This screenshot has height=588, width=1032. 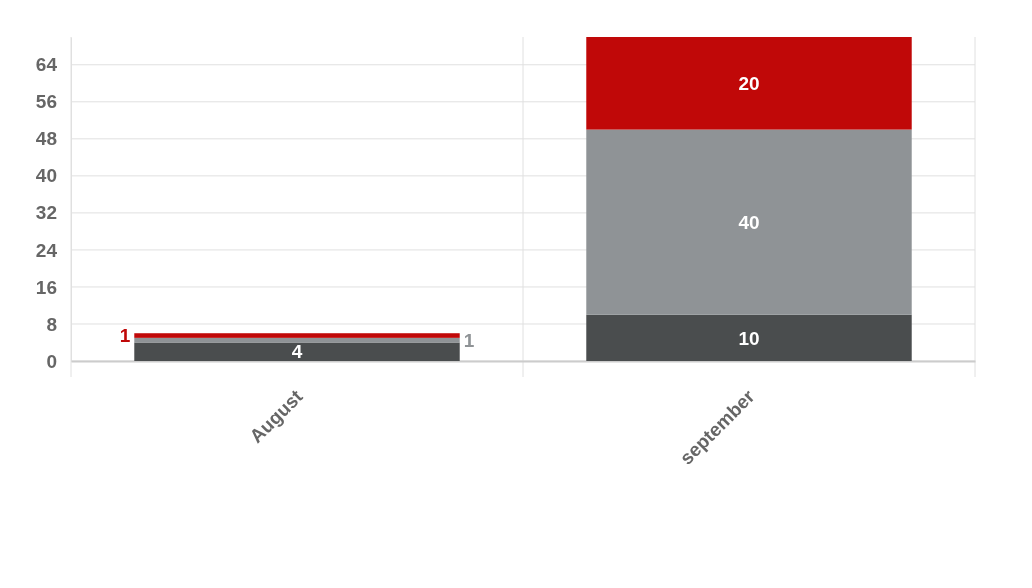 What do you see at coordinates (46, 102) in the screenshot?
I see `y-tick-label: 56` at bounding box center [46, 102].